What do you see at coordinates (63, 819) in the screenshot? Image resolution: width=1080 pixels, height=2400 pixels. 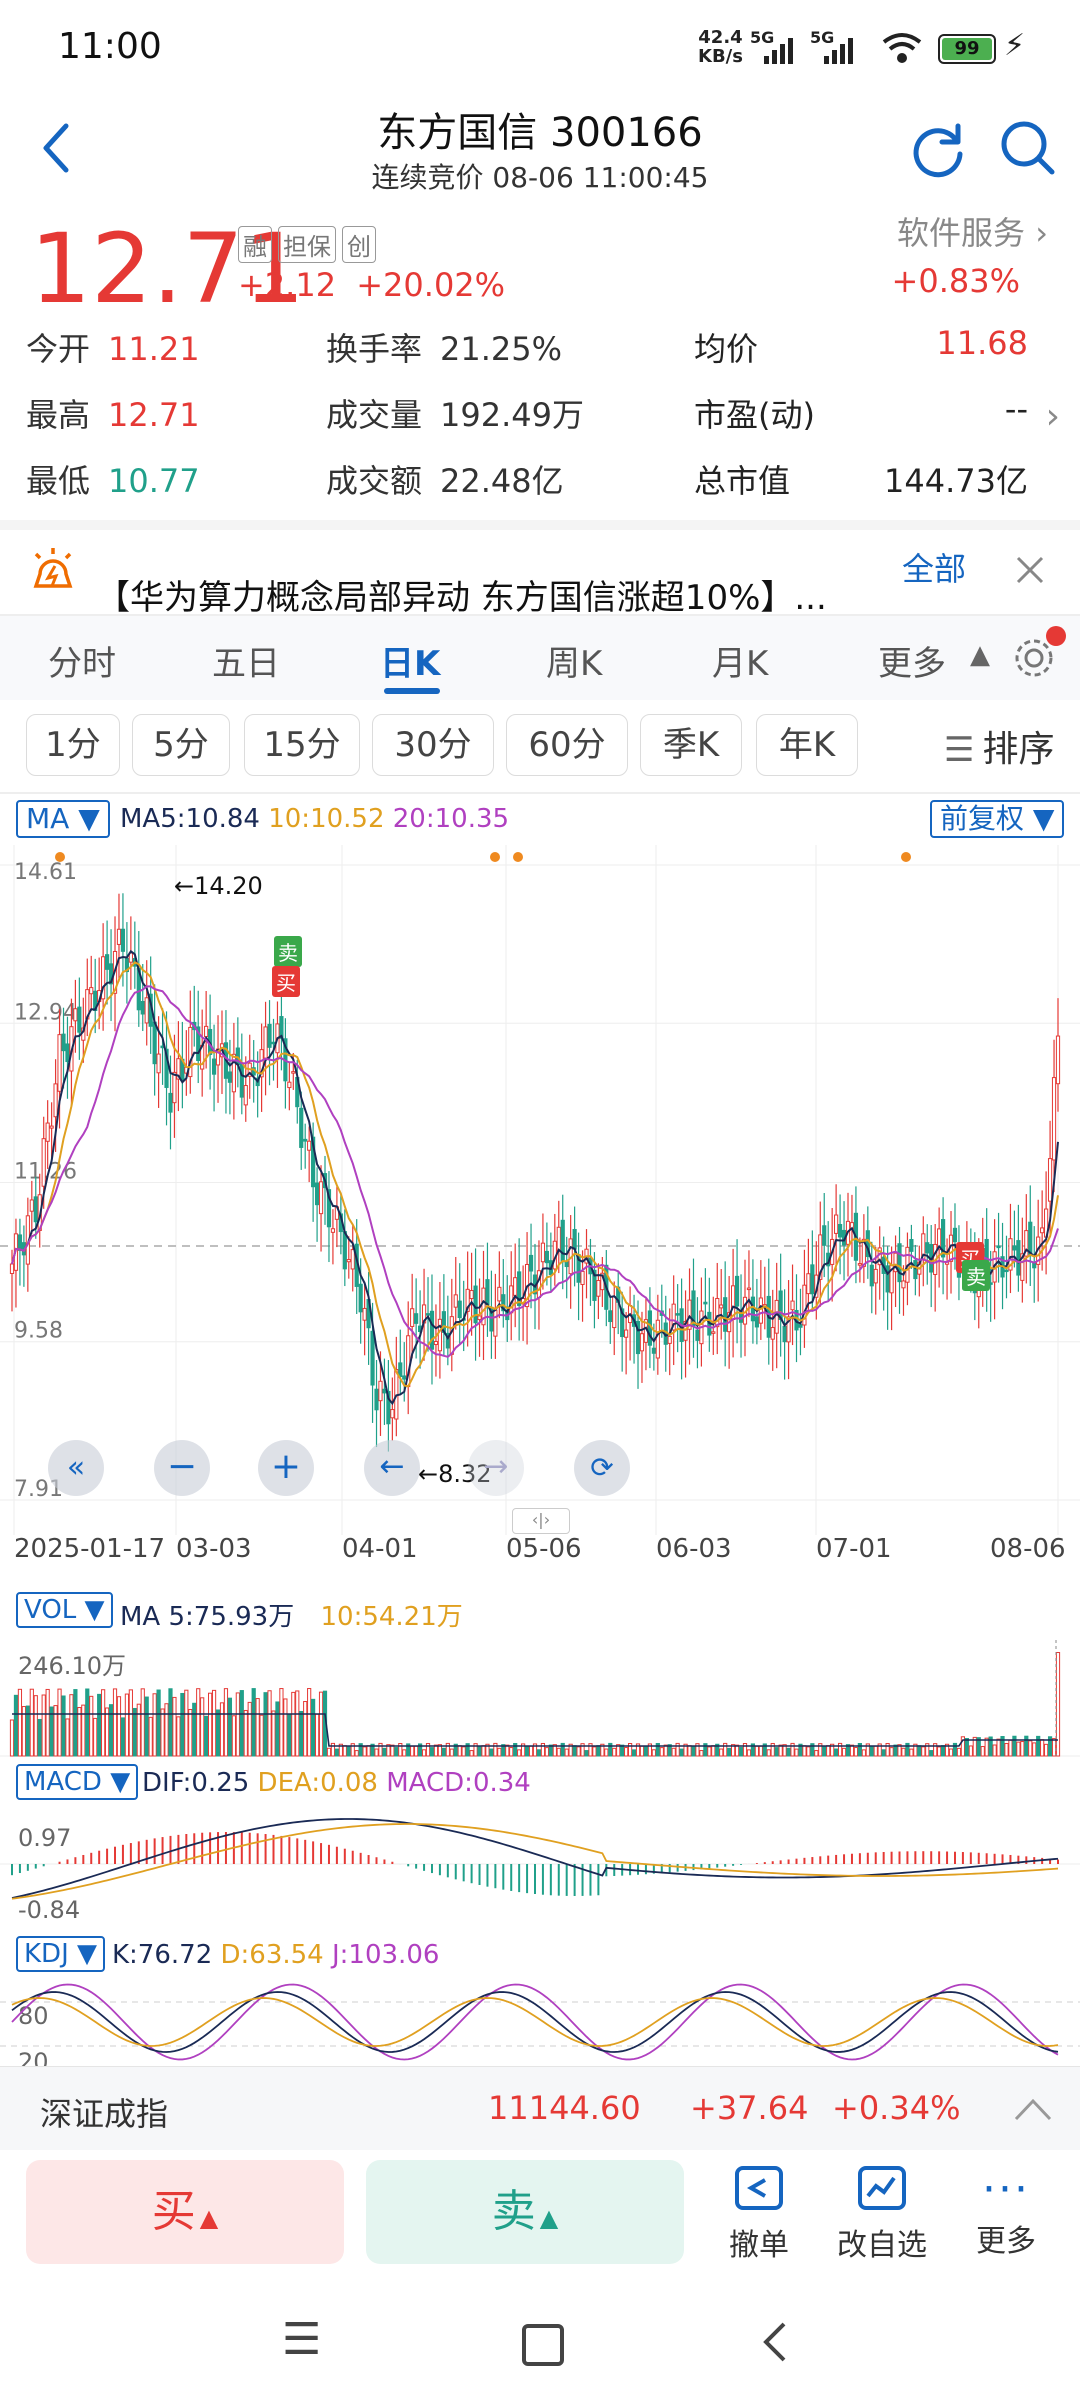 I see `ma-selector: MA ▼` at bounding box center [63, 819].